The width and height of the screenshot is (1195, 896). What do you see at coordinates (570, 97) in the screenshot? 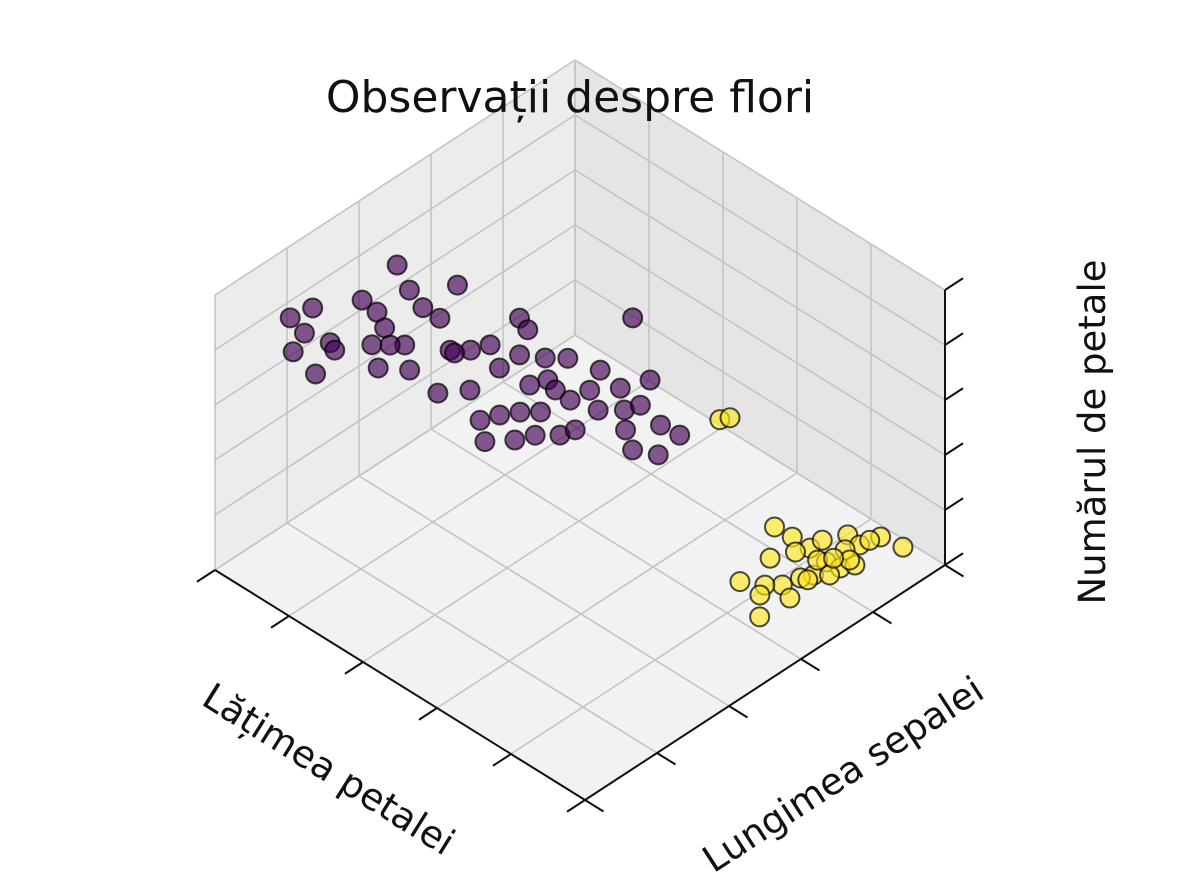
I see `chart-title: Observații despre flori` at bounding box center [570, 97].